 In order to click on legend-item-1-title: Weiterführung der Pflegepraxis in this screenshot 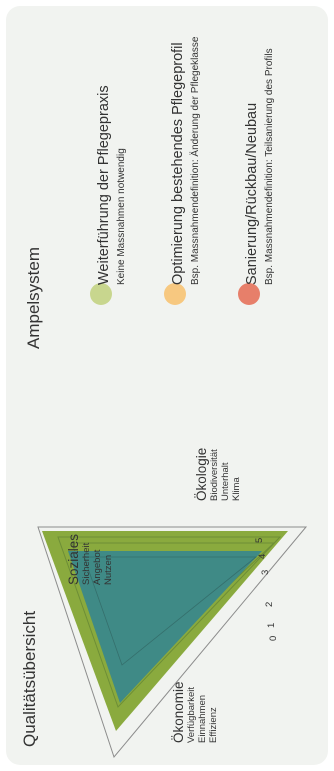, I will do `click(104, 185)`.